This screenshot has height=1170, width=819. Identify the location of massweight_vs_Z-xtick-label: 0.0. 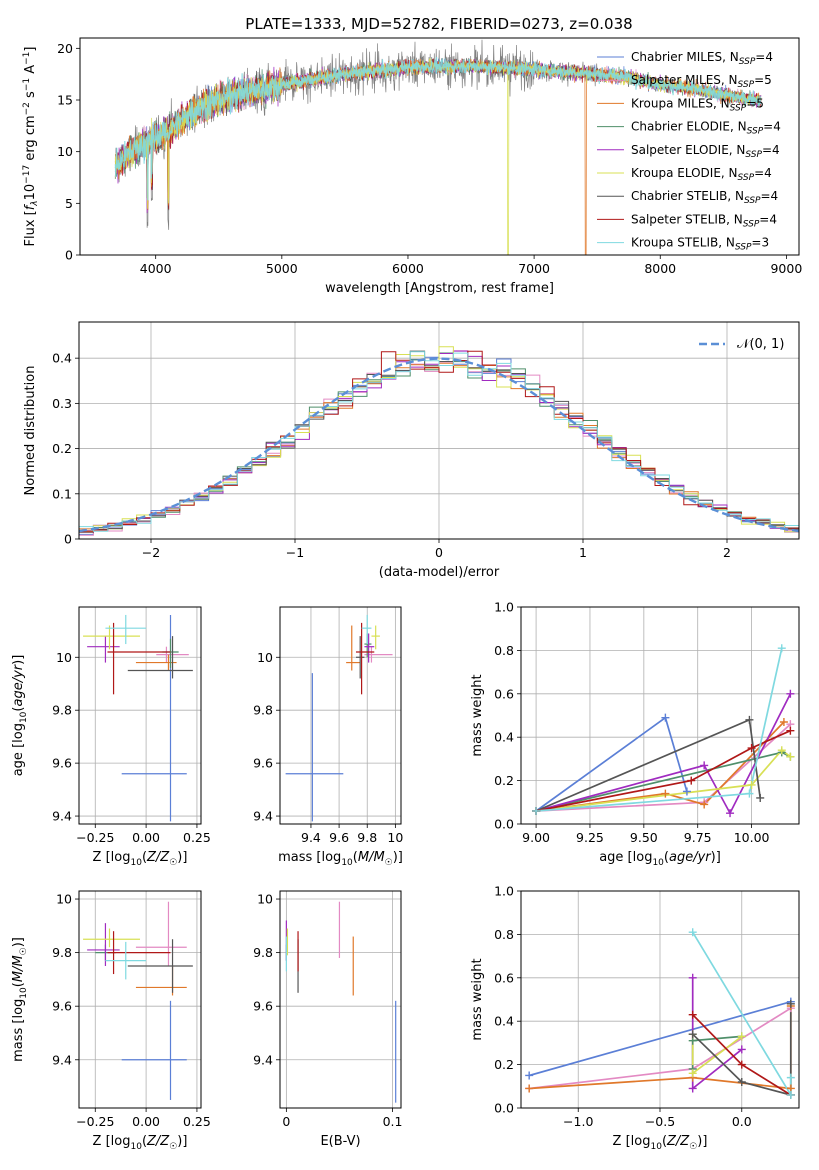
(742, 1121).